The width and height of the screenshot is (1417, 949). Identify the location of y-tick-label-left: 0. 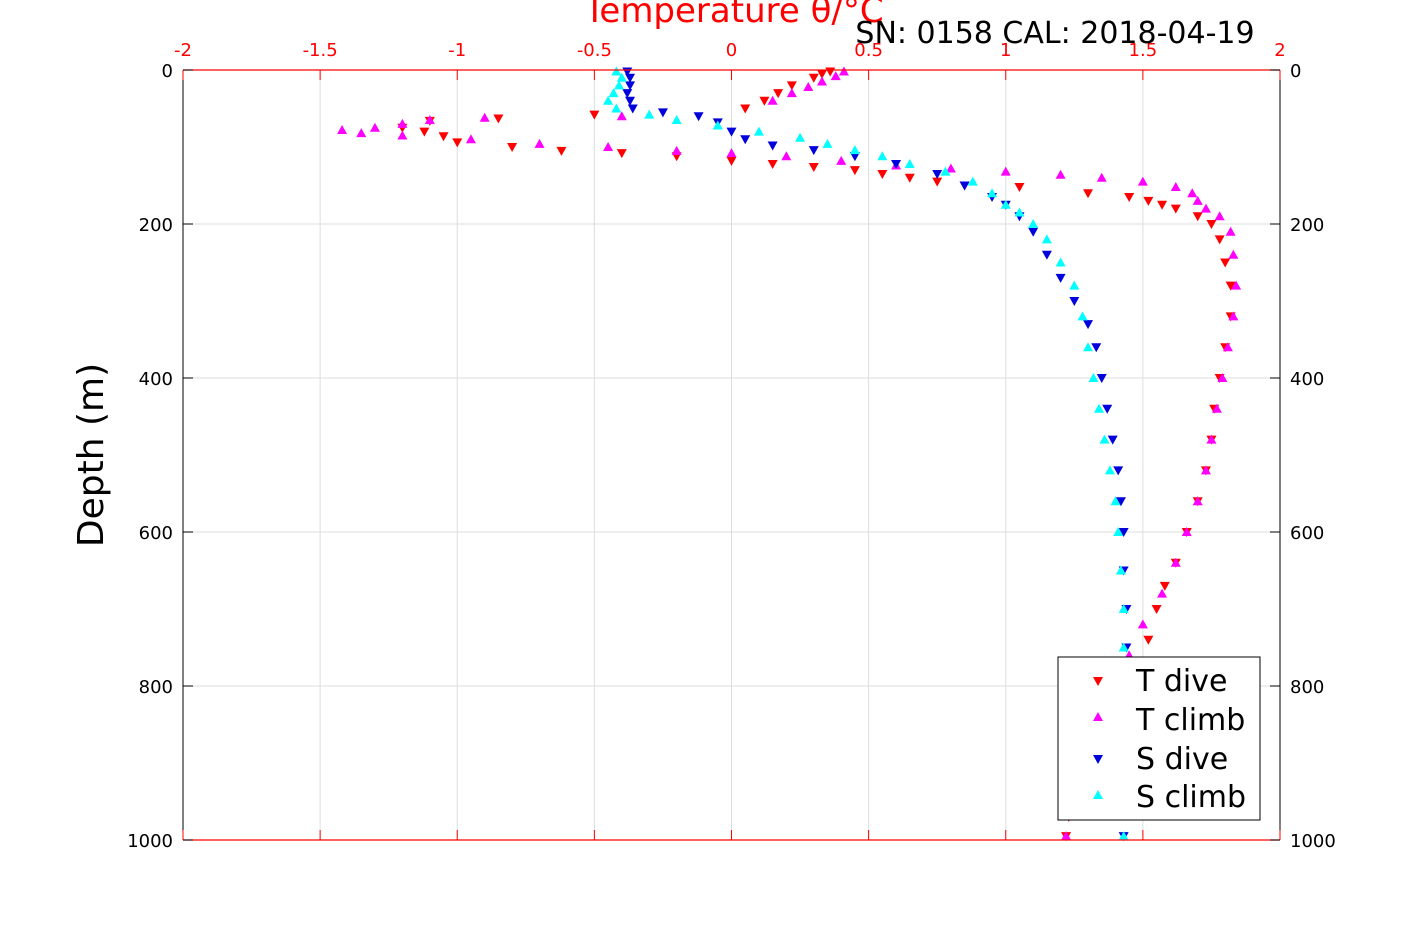
(167, 71).